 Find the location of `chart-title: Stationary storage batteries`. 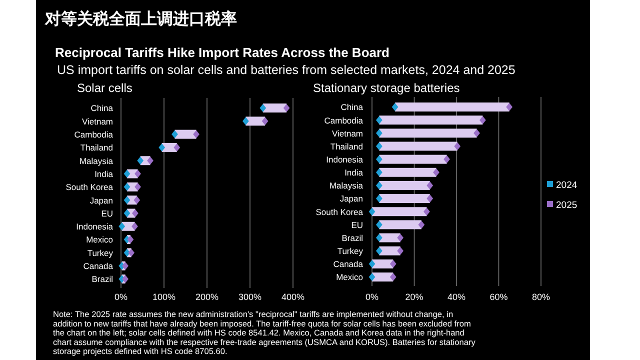

chart-title: Stationary storage batteries is located at coordinates (386, 88).